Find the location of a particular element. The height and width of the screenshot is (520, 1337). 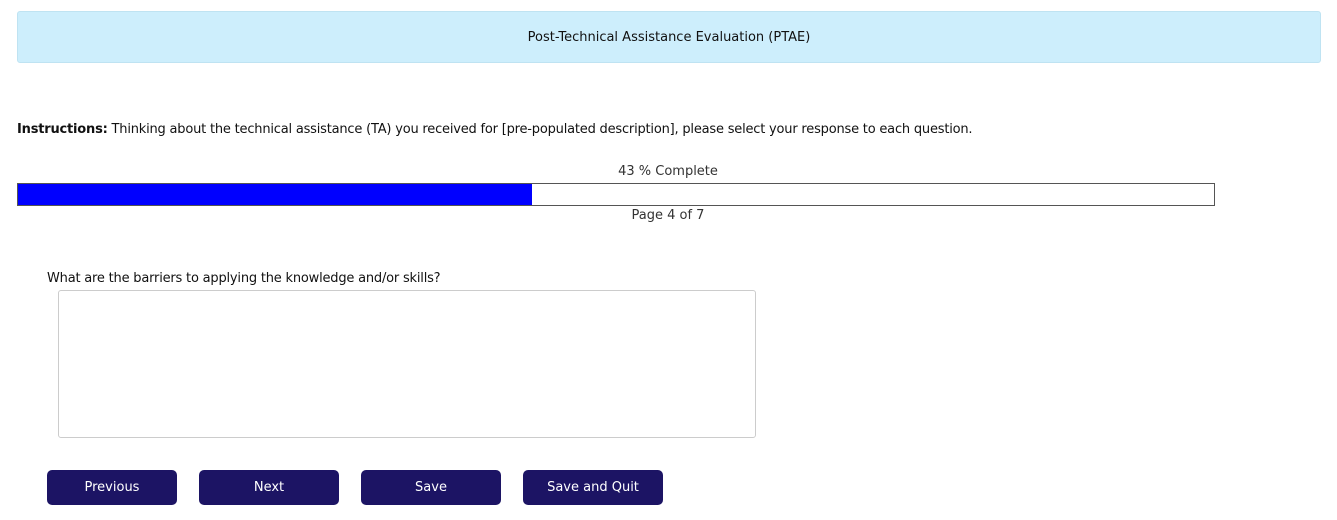

progress-bar is located at coordinates (616, 194).